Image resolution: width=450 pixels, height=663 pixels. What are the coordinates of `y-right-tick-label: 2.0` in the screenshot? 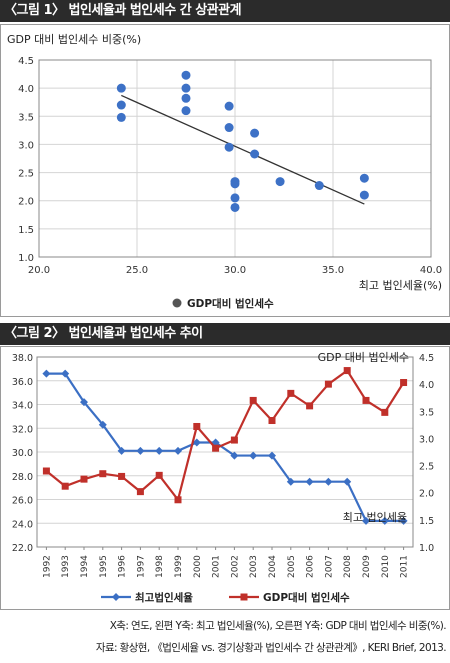 It's located at (426, 494).